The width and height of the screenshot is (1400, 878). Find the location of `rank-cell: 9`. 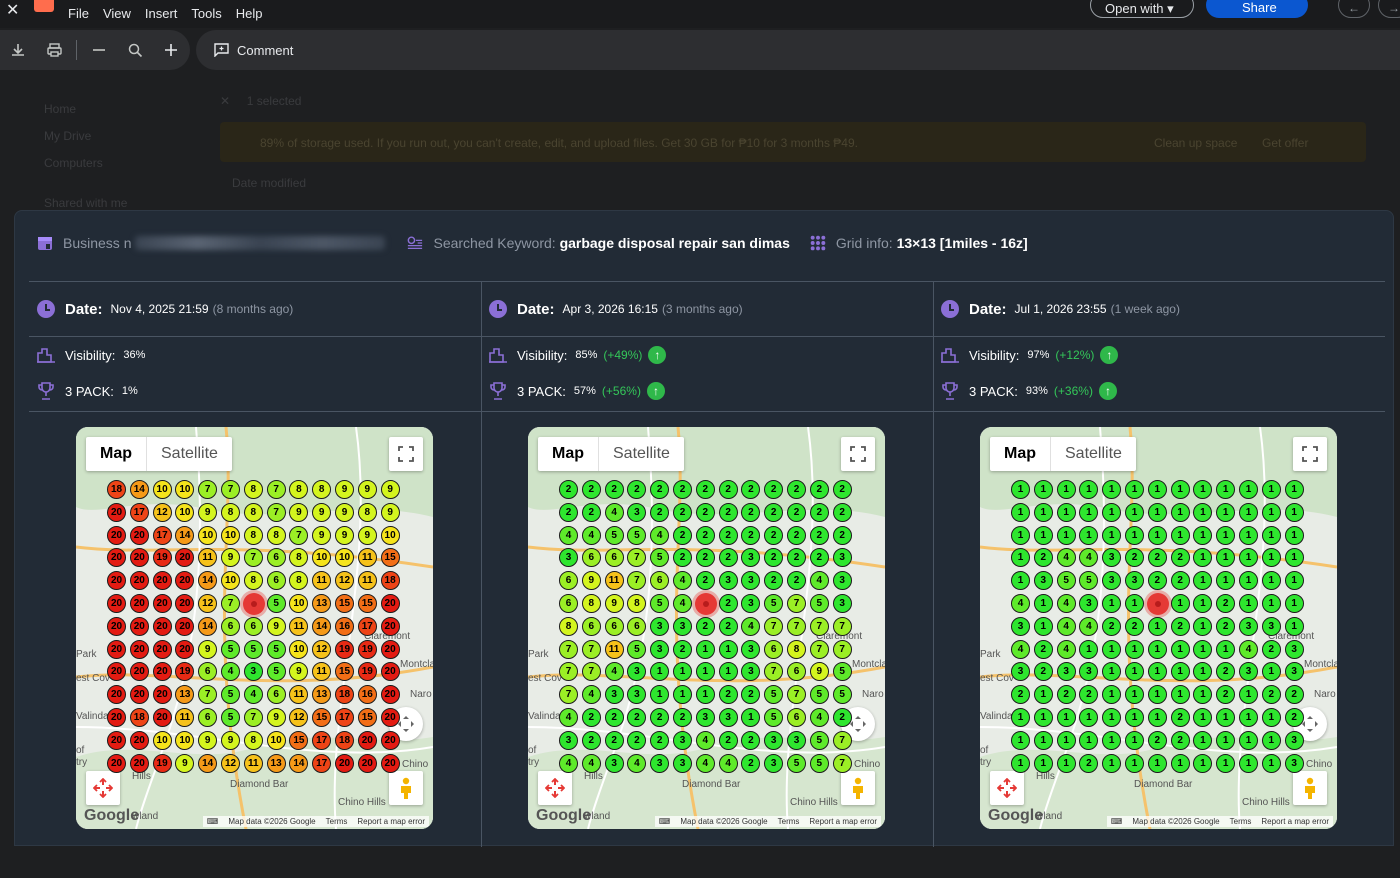

rank-cell: 9 is located at coordinates (299, 512).